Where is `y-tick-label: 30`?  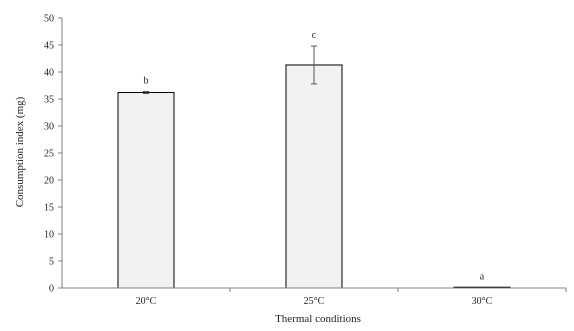
y-tick-label: 30 is located at coordinates (49, 127).